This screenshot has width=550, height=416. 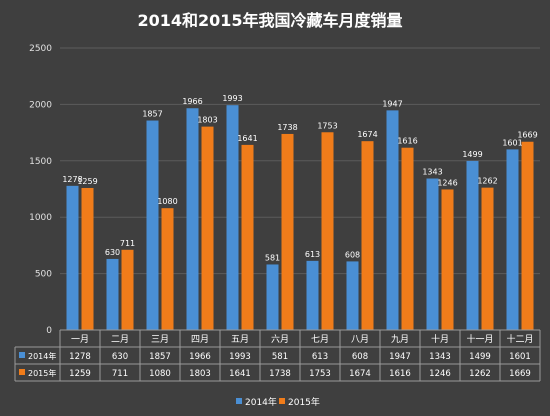 What do you see at coordinates (360, 357) in the screenshot?
I see `table-cell: 608` at bounding box center [360, 357].